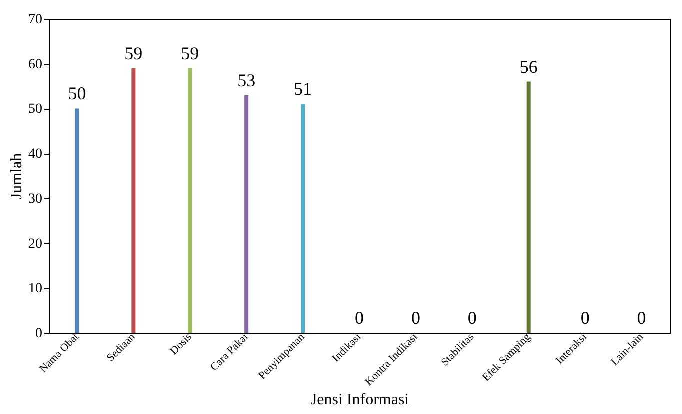 The height and width of the screenshot is (414, 682). I want to click on y-tick-label: 70, so click(35, 20).